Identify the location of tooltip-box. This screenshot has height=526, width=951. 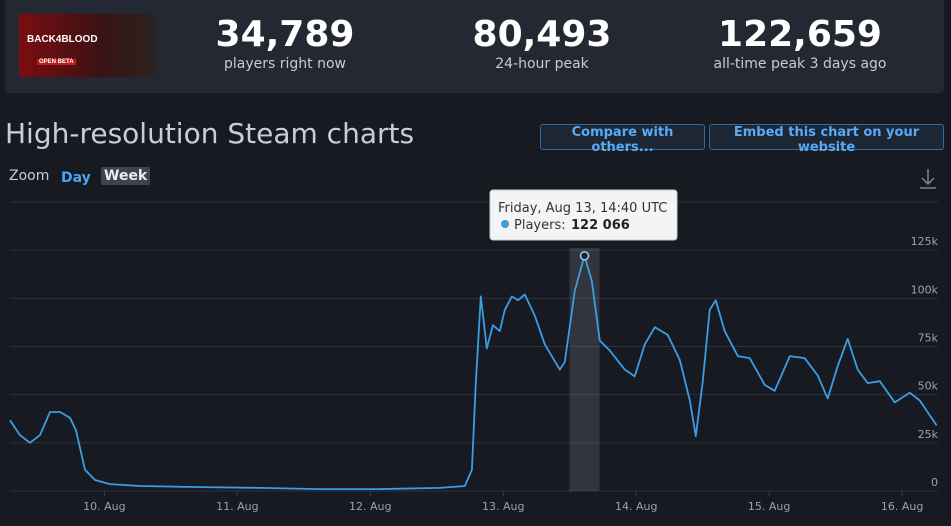
(583, 215).